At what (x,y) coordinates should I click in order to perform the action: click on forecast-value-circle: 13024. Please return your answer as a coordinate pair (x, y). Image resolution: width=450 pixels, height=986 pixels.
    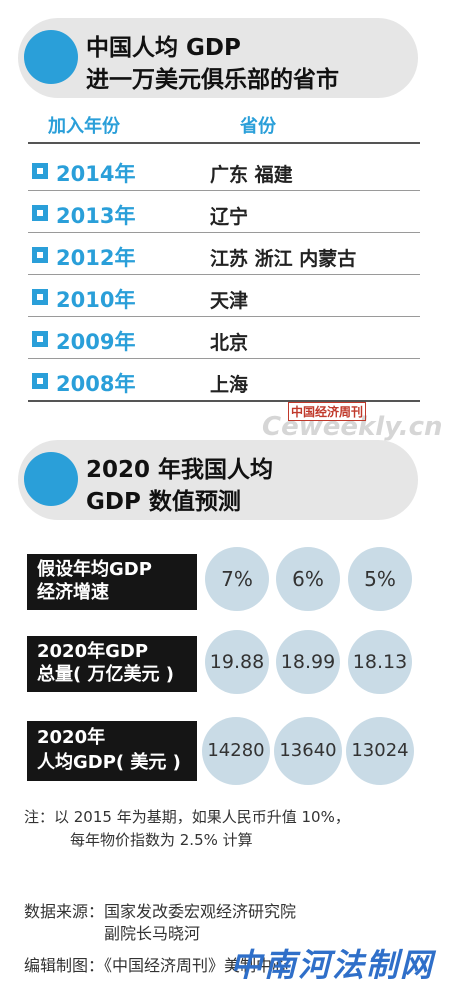
    Looking at the image, I should click on (380, 751).